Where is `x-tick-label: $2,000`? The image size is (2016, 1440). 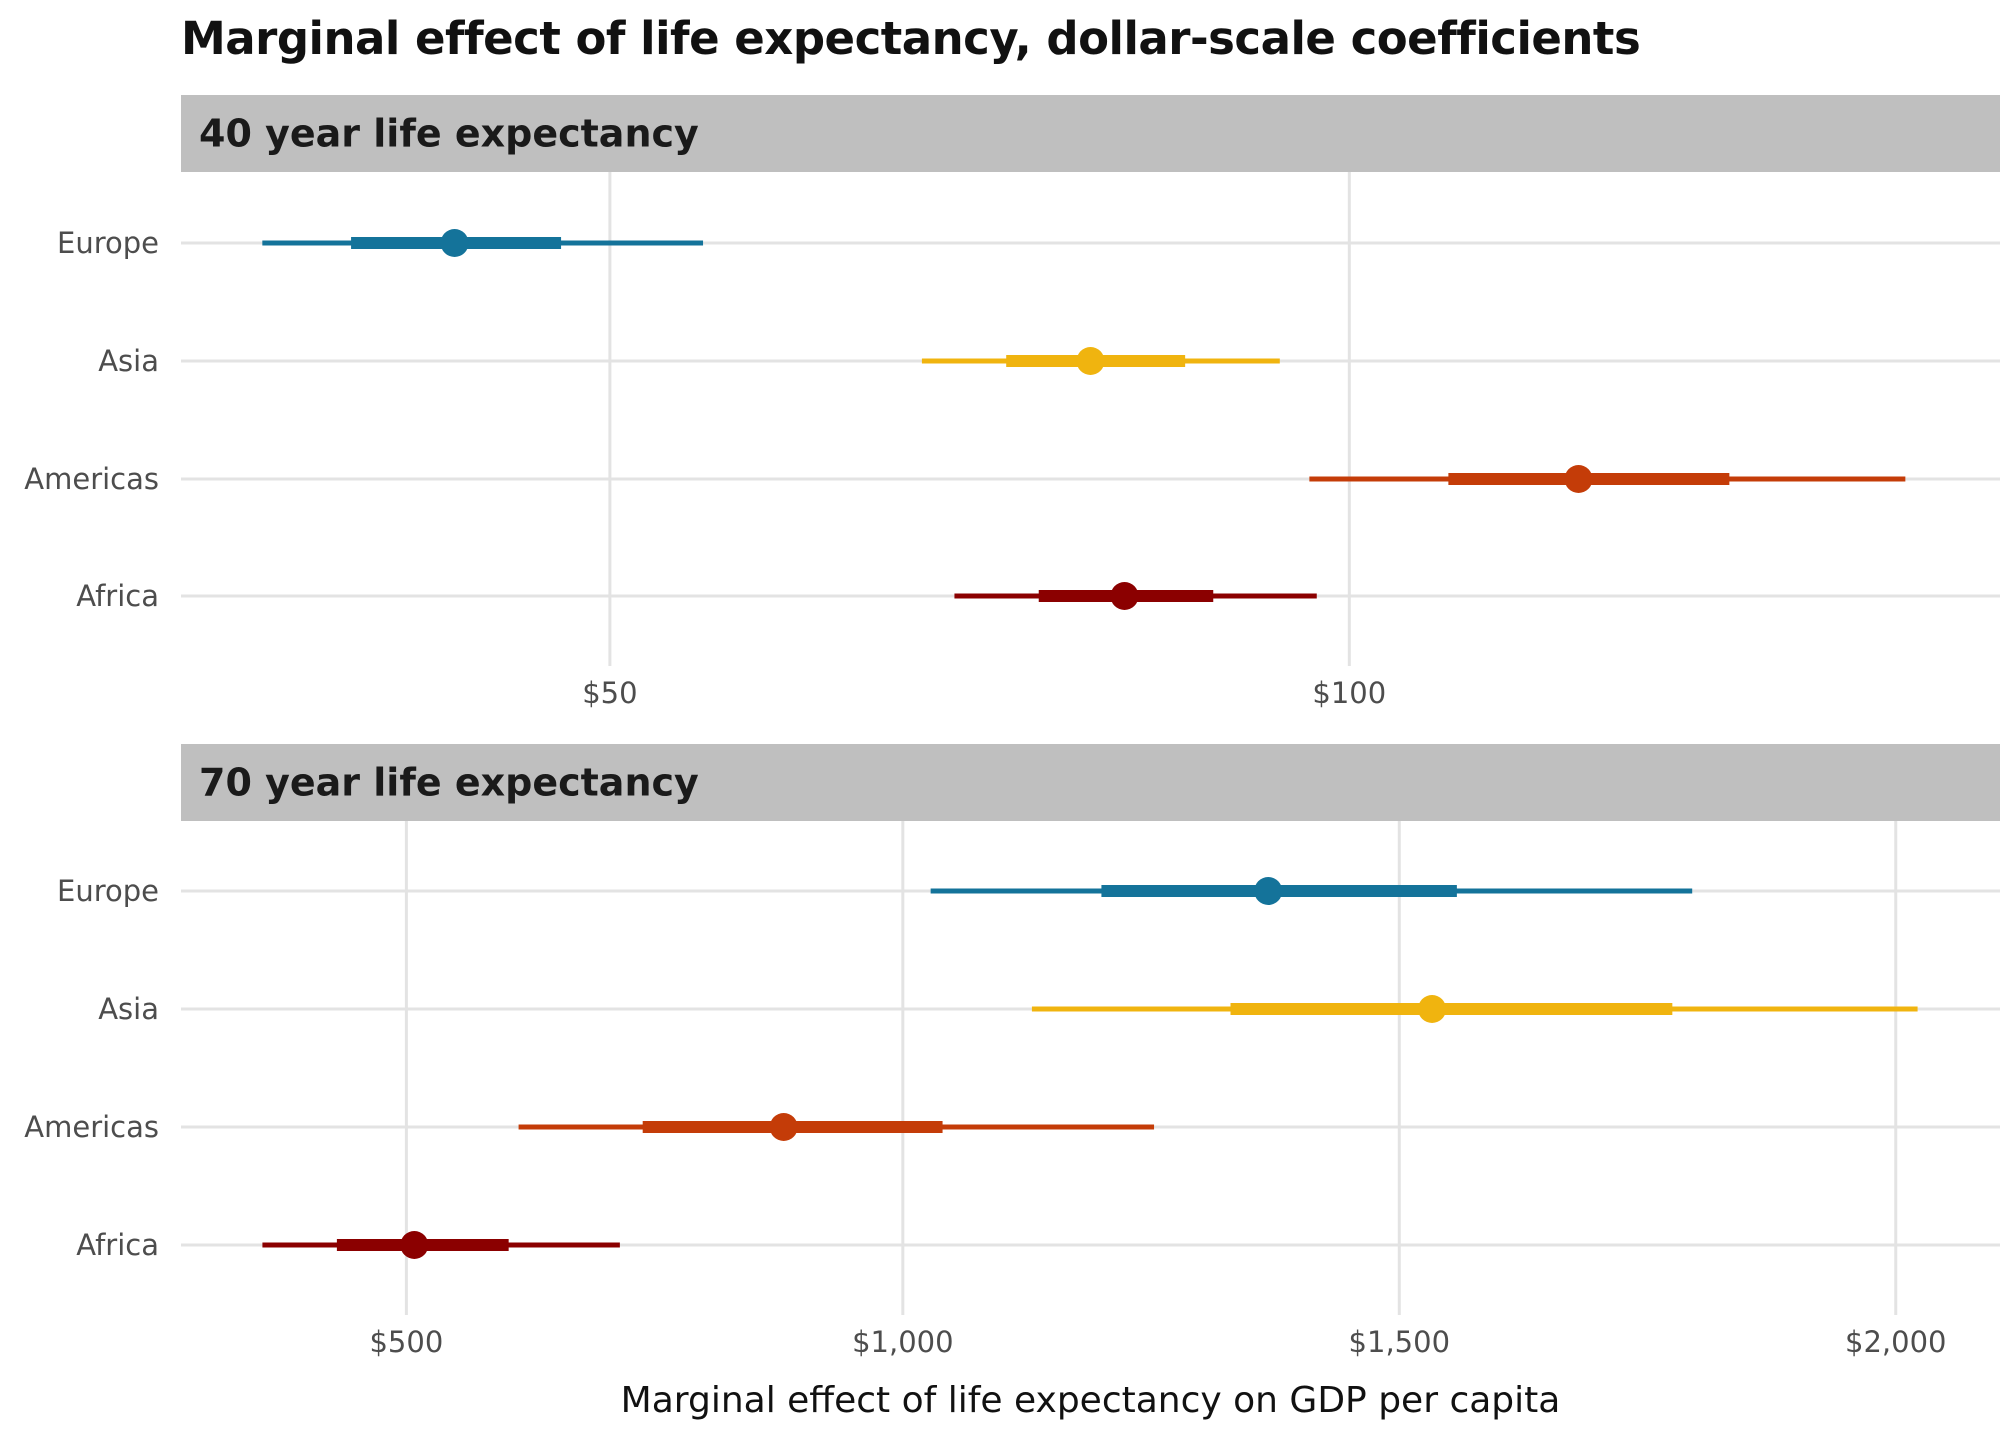 x-tick-label: $2,000 is located at coordinates (1895, 1342).